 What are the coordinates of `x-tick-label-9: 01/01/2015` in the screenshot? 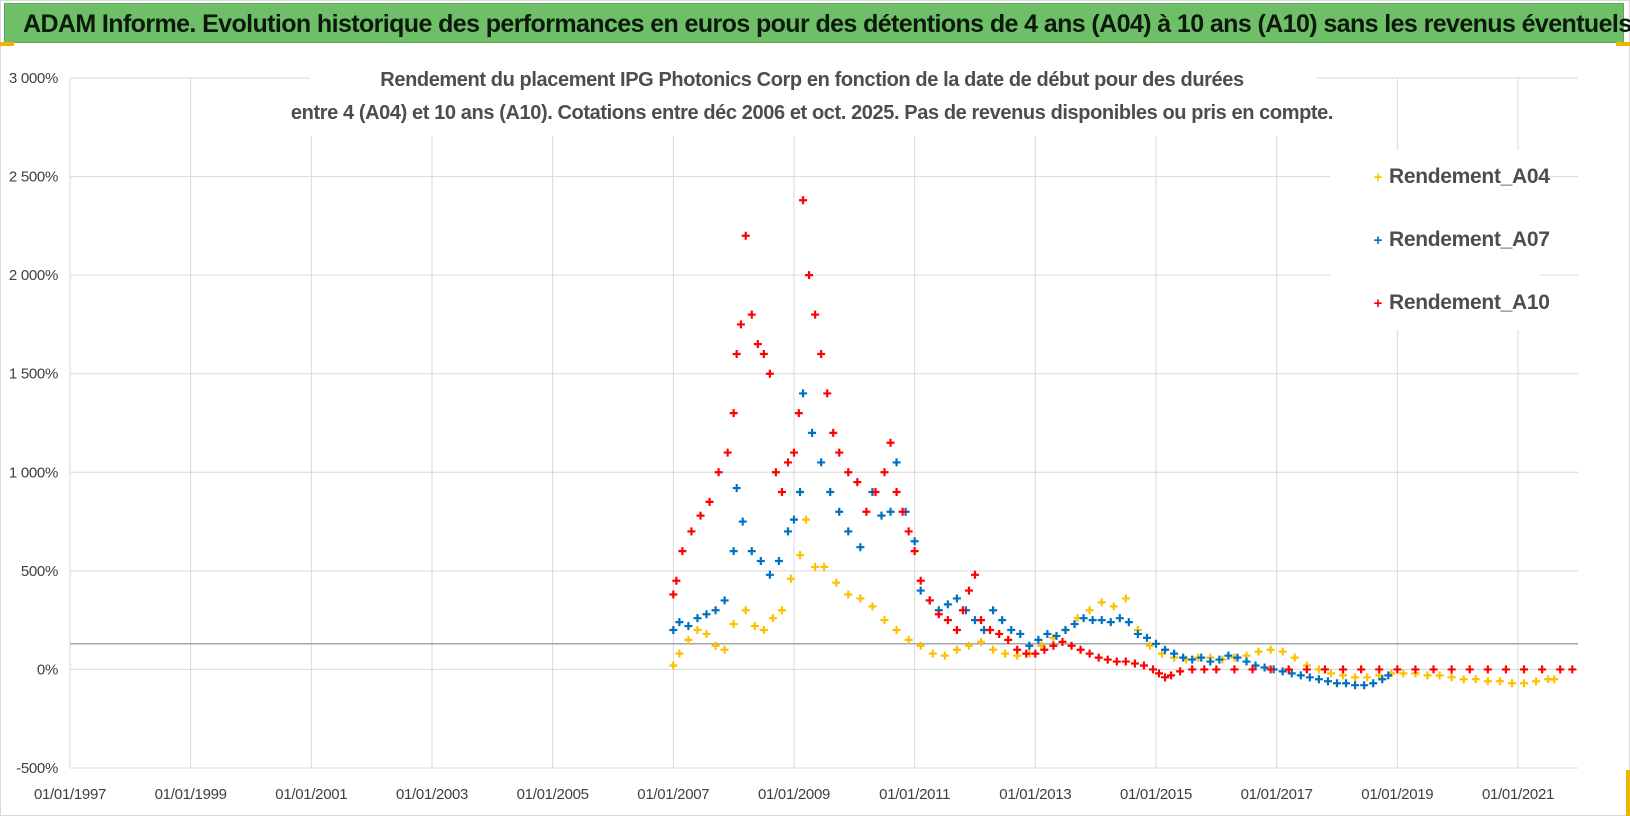 It's located at (1156, 794).